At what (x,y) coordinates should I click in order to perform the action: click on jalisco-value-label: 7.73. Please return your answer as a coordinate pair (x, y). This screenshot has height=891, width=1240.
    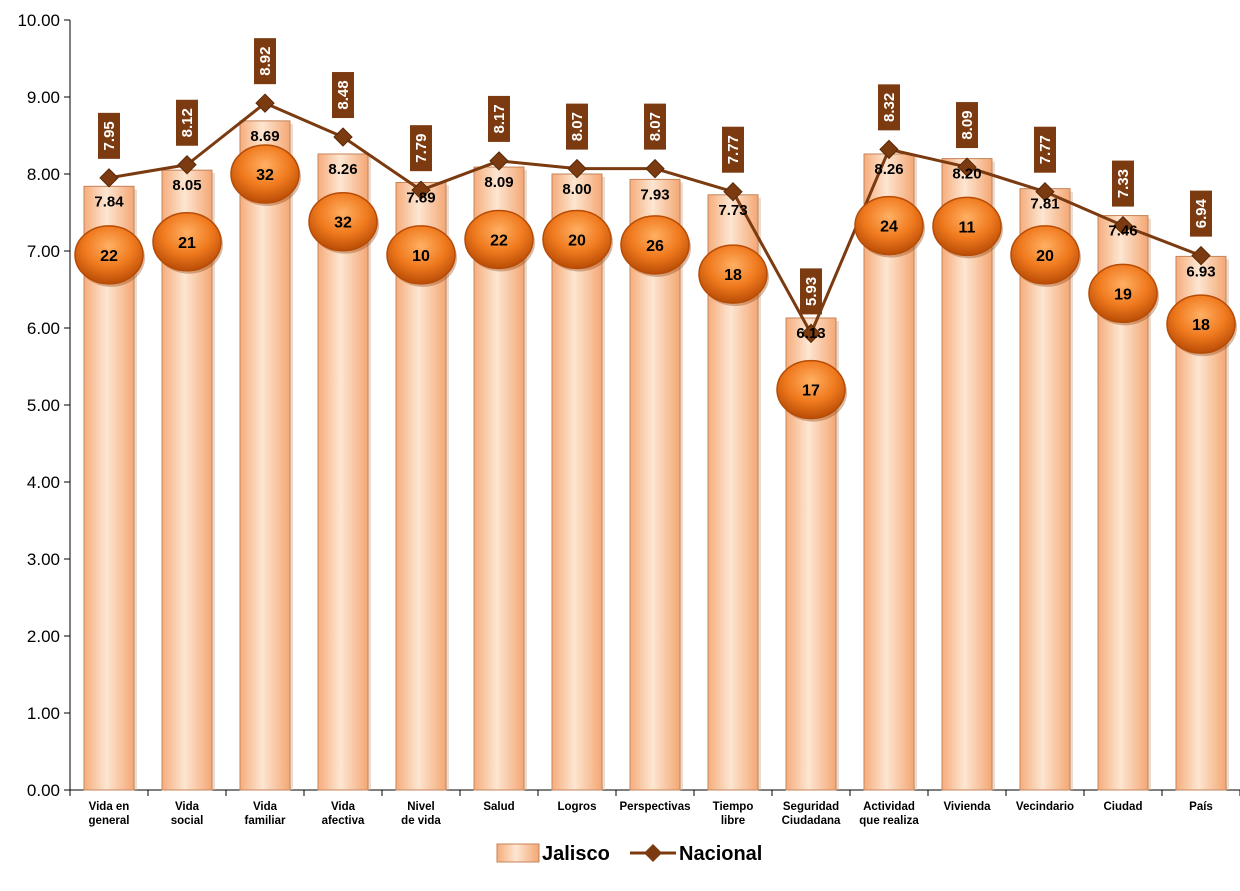
    Looking at the image, I should click on (732, 210).